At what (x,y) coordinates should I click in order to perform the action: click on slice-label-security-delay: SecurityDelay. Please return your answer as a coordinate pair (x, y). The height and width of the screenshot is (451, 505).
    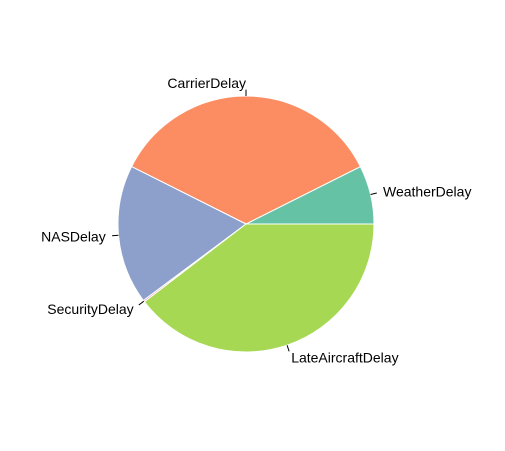
    Looking at the image, I should click on (90, 309).